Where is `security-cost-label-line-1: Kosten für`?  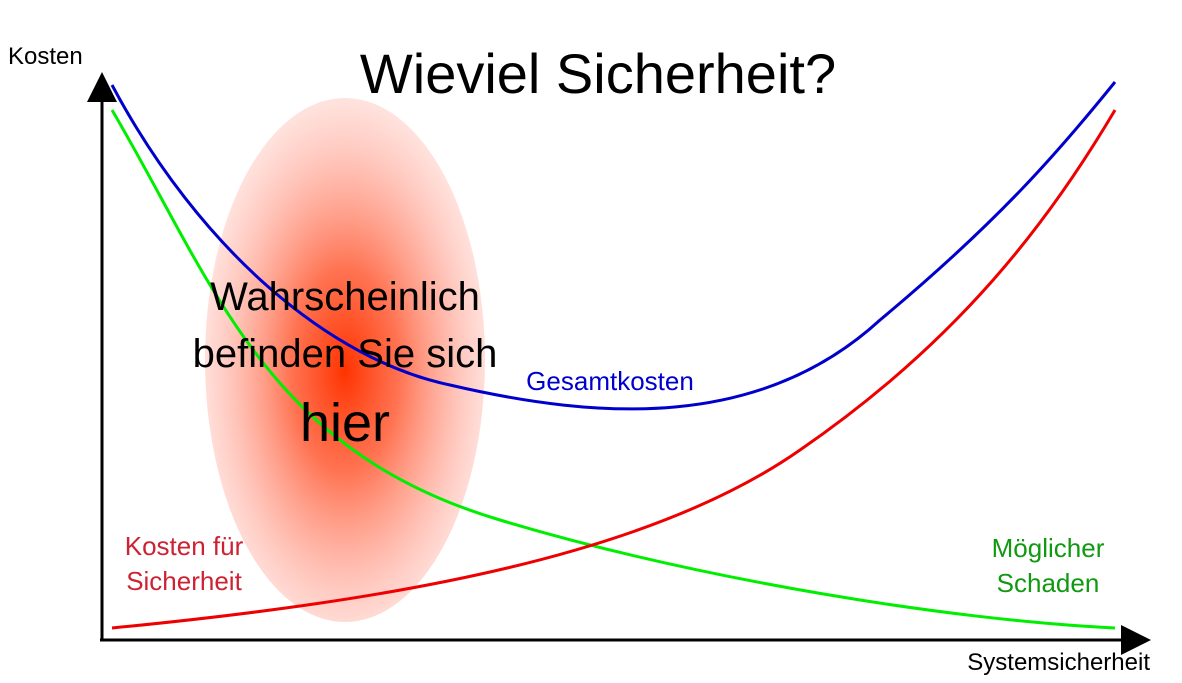 security-cost-label-line-1: Kosten für is located at coordinates (184, 546).